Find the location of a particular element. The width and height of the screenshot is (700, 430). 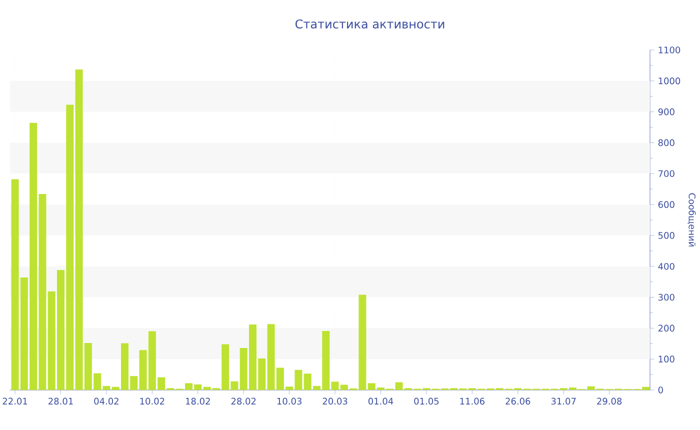

y-tick-label: 1100 is located at coordinates (669, 50).